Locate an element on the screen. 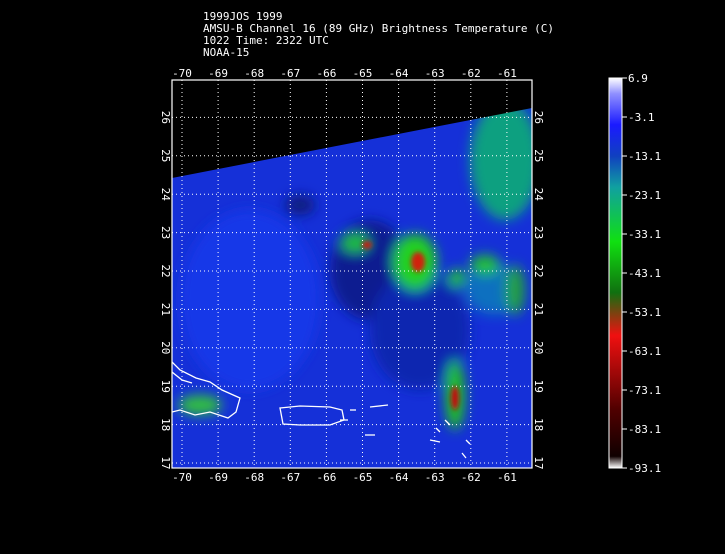 The image size is (725, 554). colorbar-label: -93.1 is located at coordinates (644, 468).